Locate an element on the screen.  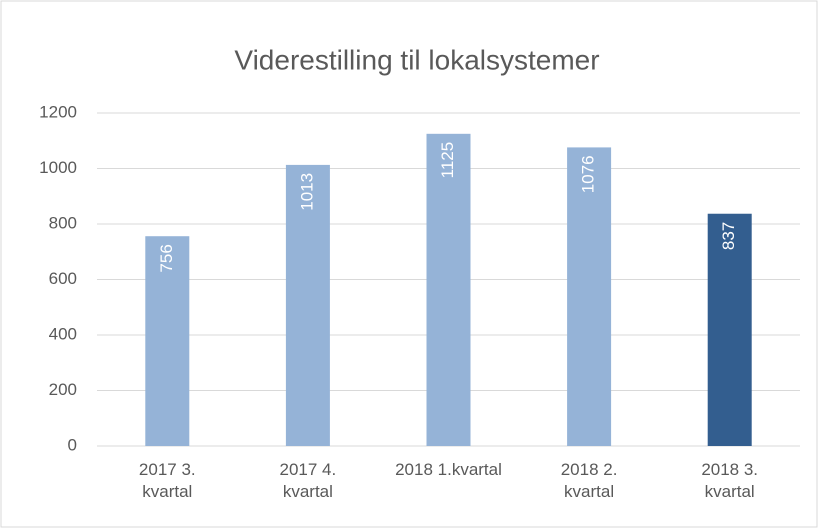
chart-title: Viderestilling til lokalsystemer is located at coordinates (416, 59).